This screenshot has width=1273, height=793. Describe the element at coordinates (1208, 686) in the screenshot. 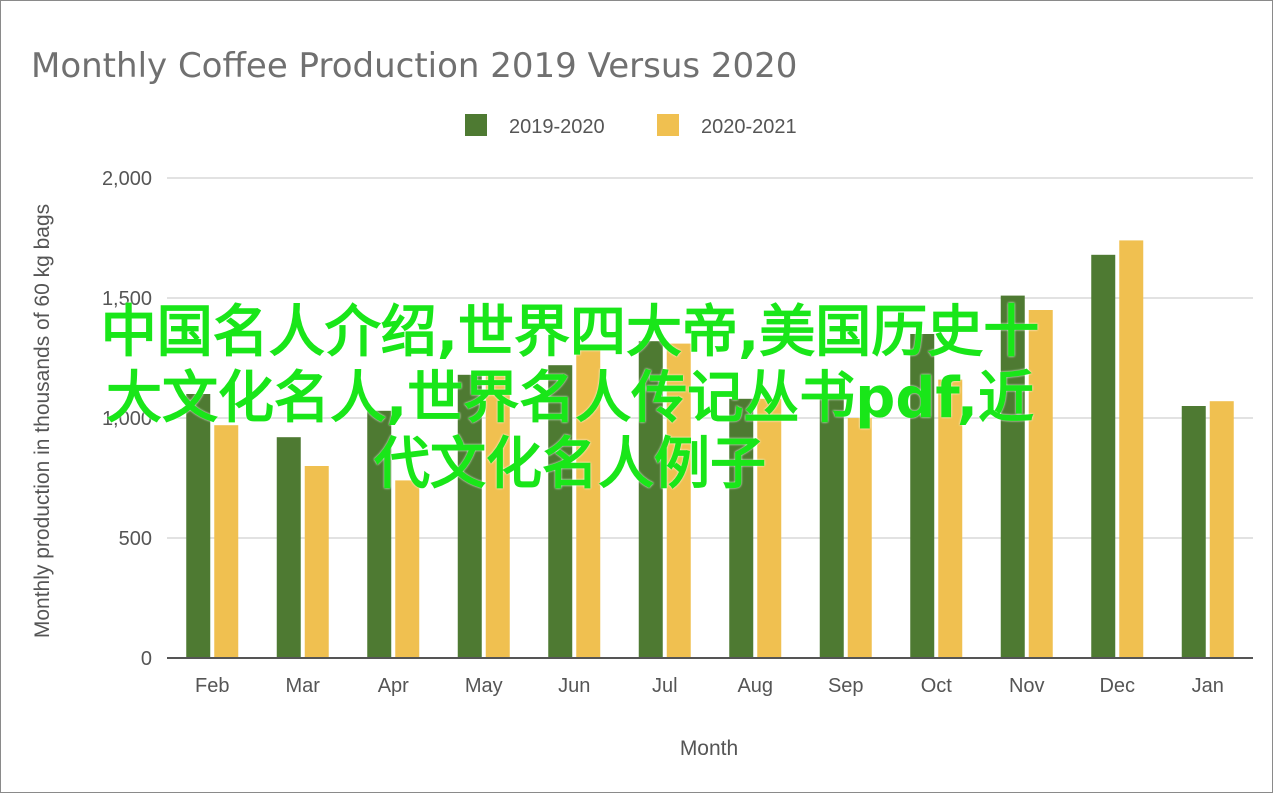

I see `x-tick-label: Jan` at that location.